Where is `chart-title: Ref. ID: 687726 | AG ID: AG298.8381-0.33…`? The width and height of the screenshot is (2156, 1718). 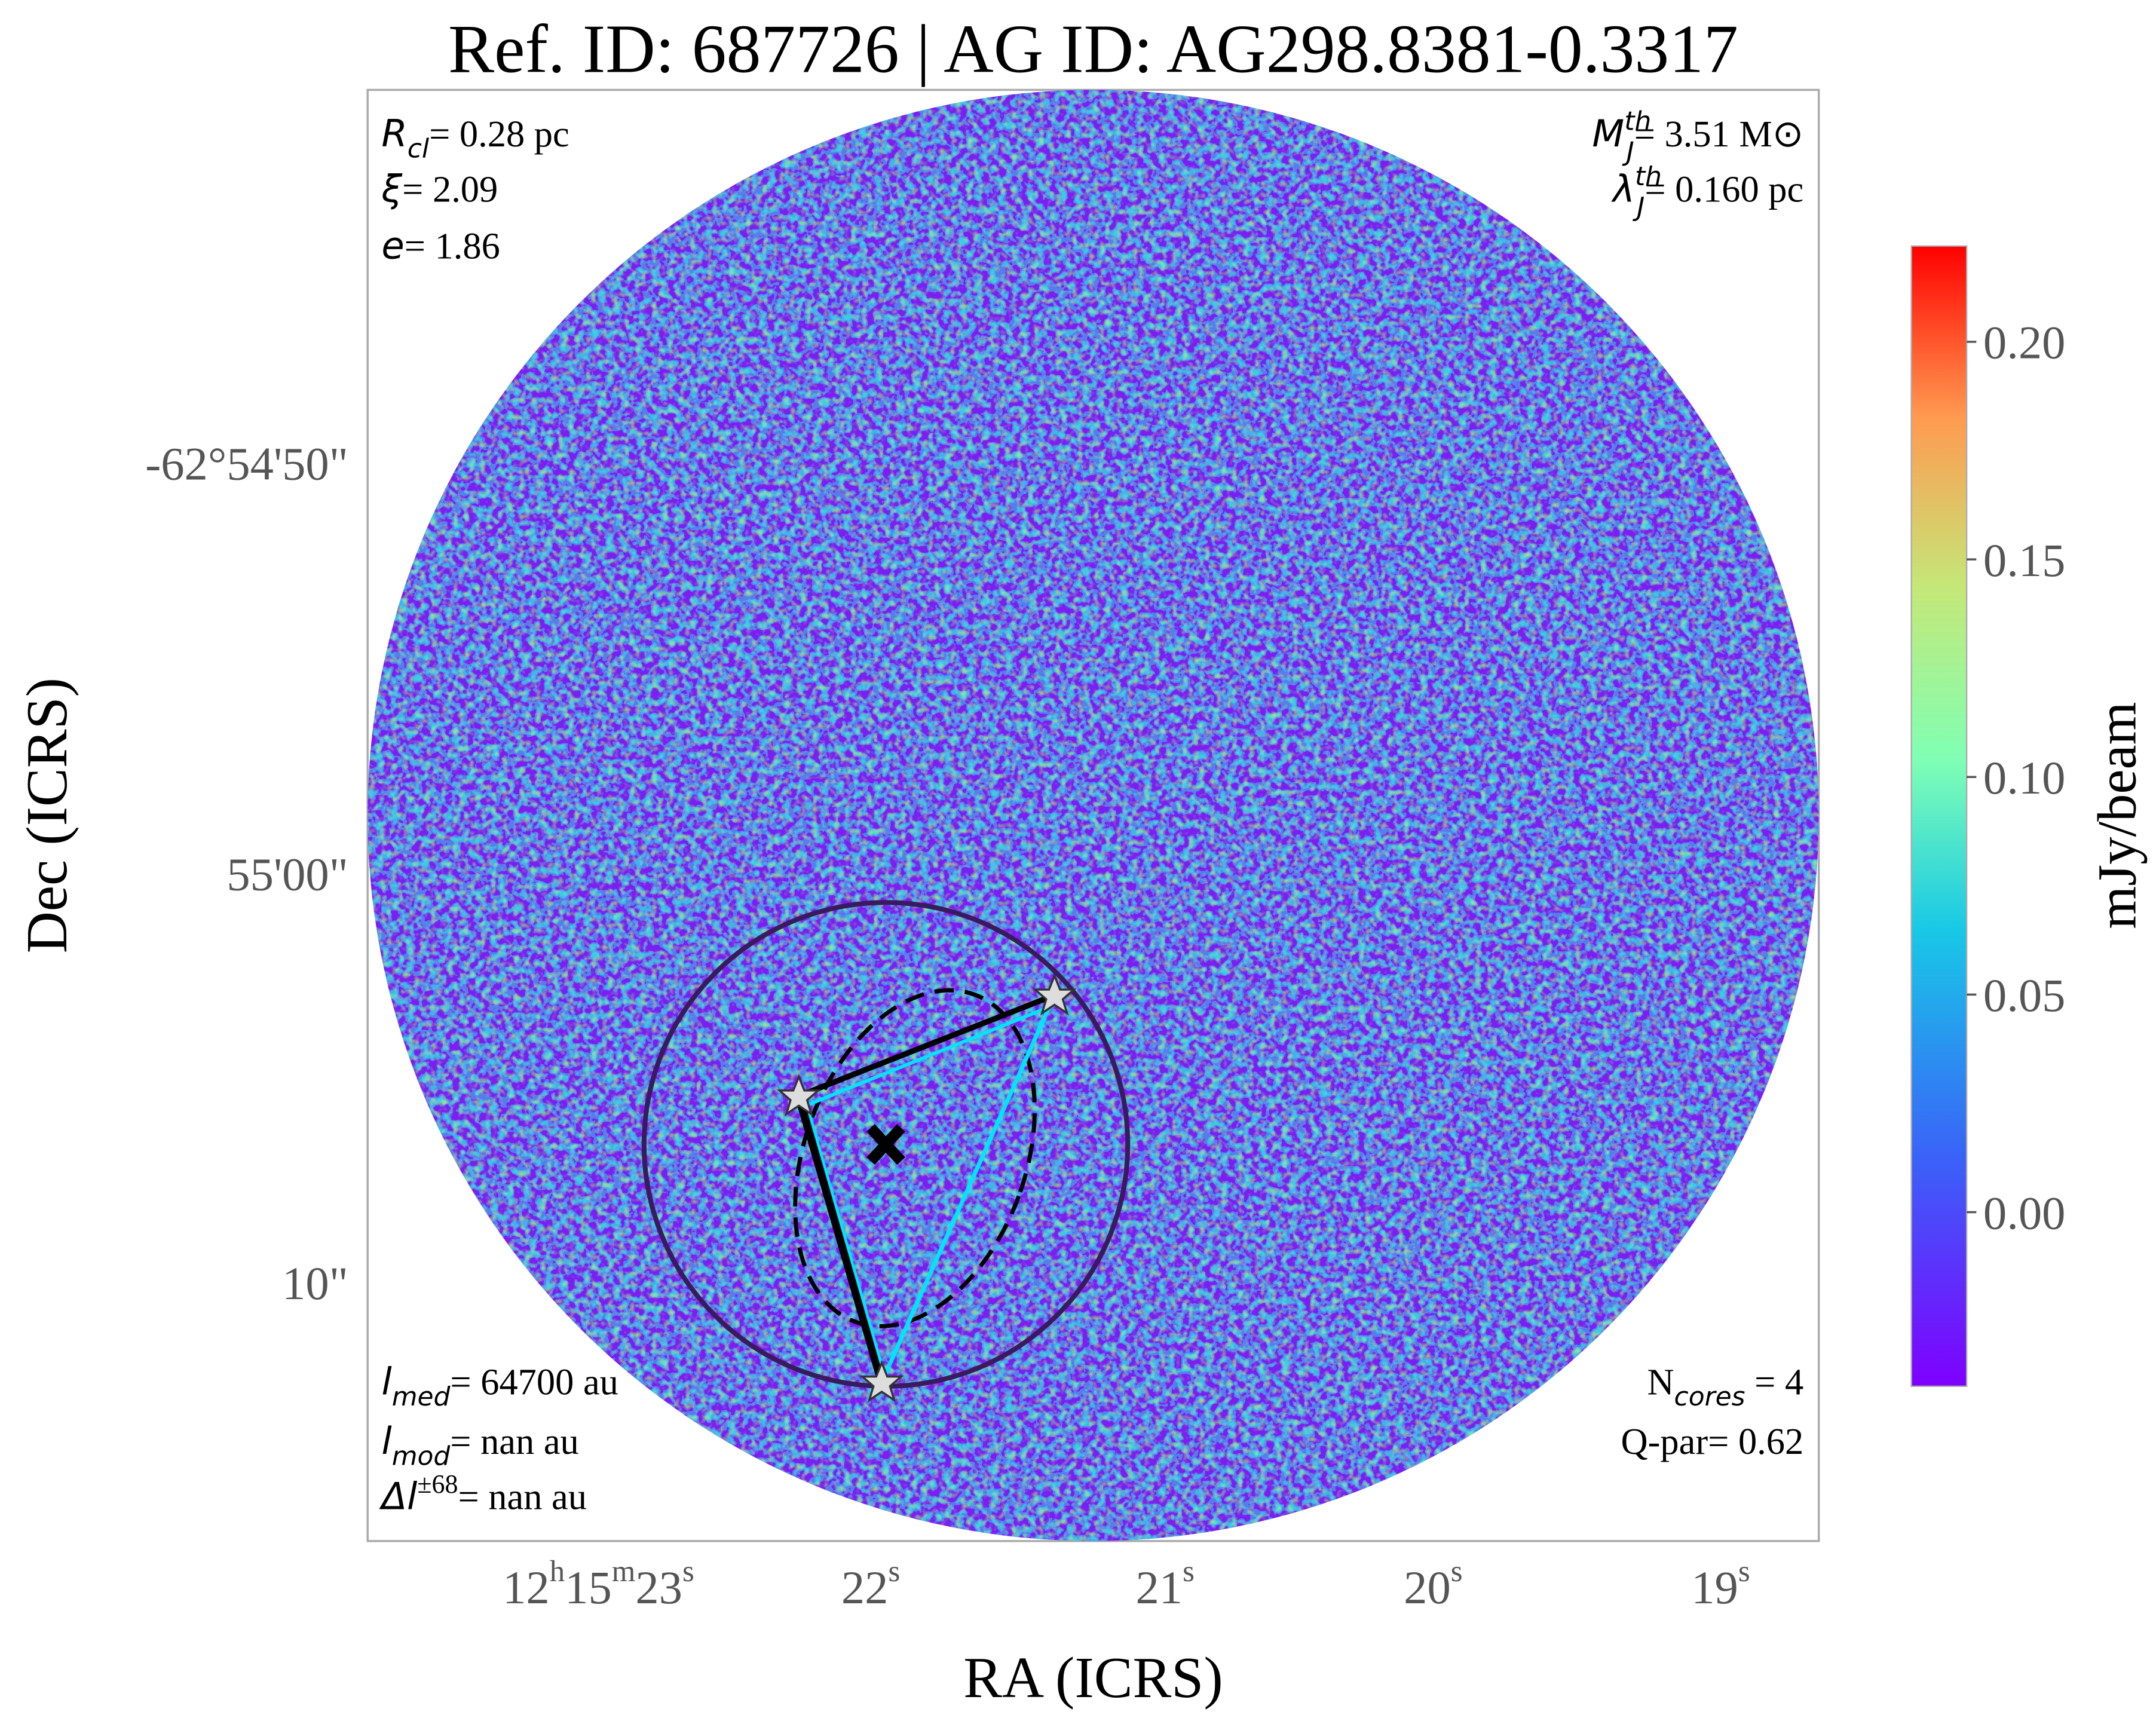
chart-title: Ref. ID: 687726 | AG ID: AG298.8381-0.33… is located at coordinates (1093, 49).